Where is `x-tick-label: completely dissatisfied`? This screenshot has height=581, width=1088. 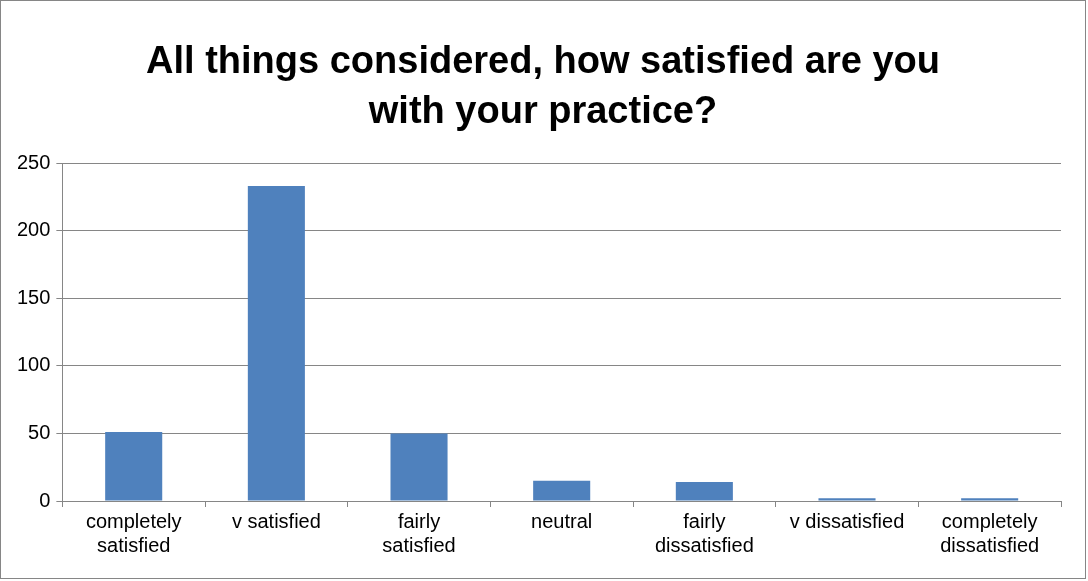 x-tick-label: completely dissatisfied is located at coordinates (990, 532).